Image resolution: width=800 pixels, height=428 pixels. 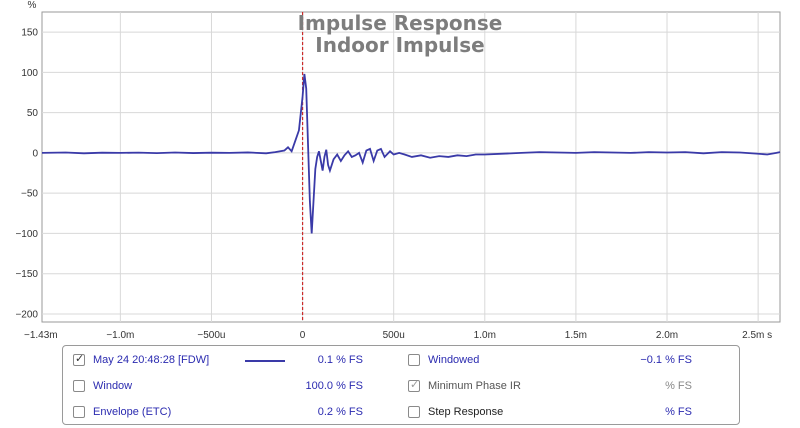 I want to click on legend-label-measurement: May 24 20:48:28 [FDW], so click(x=151, y=360).